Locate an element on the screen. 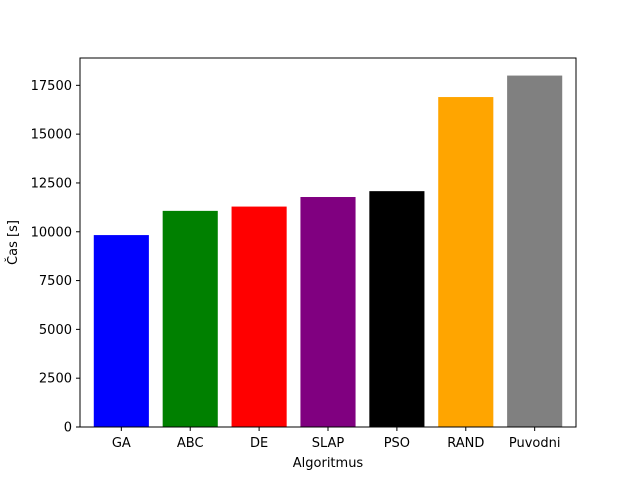 The image size is (640, 480). y-tick-label: 15000 is located at coordinates (51, 135).